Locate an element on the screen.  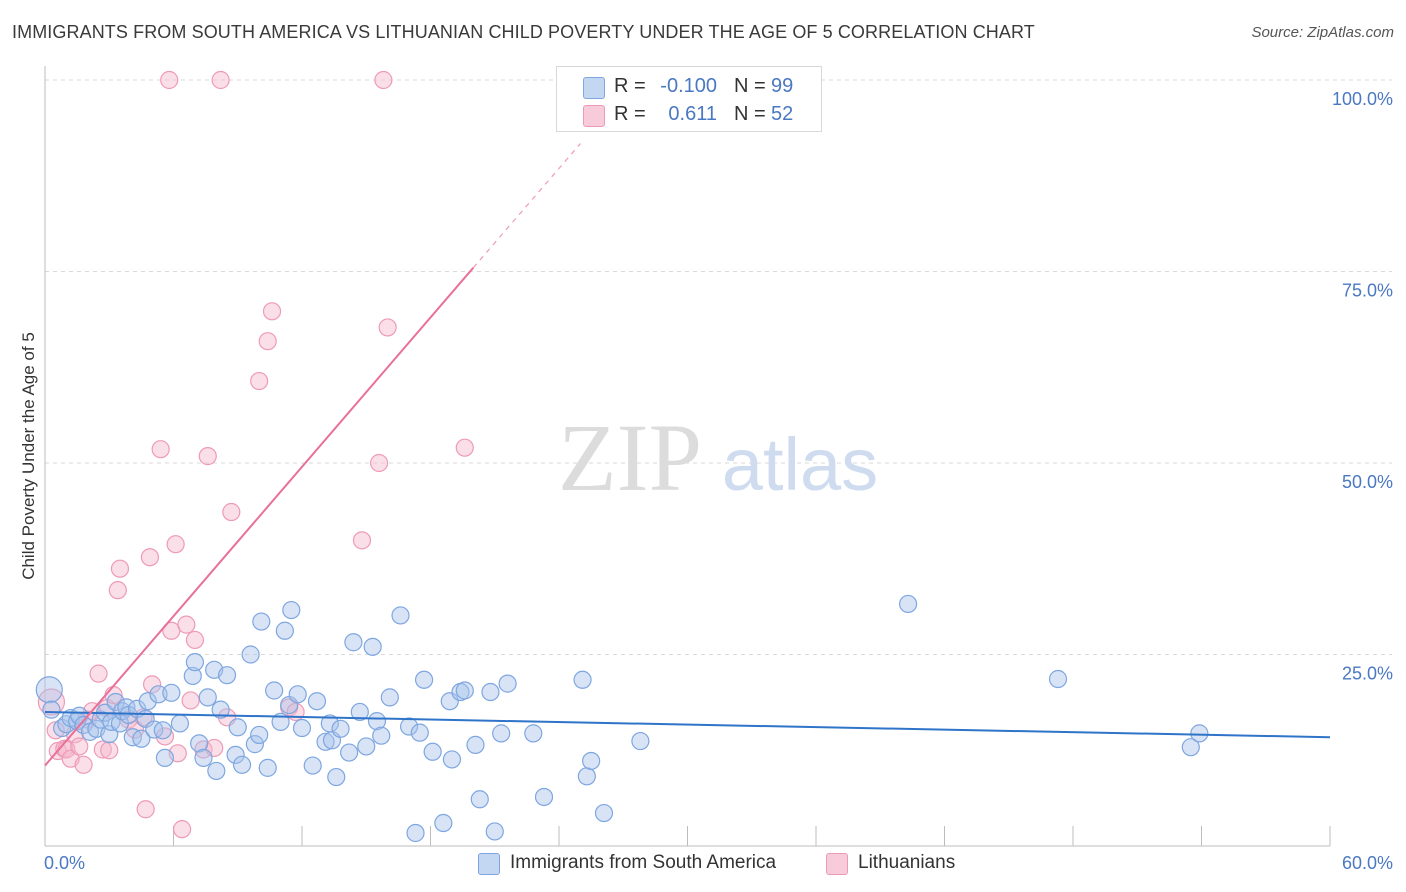
y-tick-label: 50.0% is located at coordinates (1367, 482).